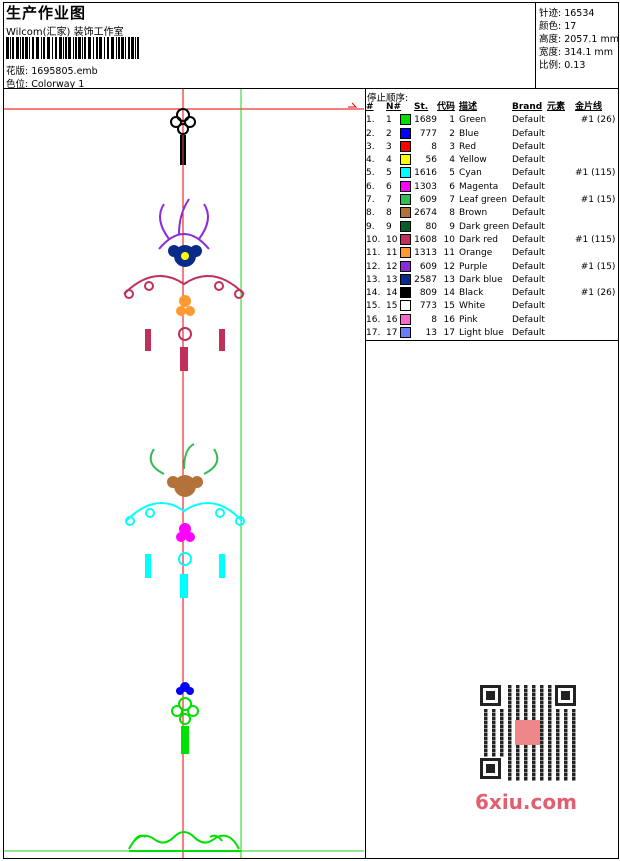 Image resolution: width=620 pixels, height=861 pixels. What do you see at coordinates (446, 107) in the screenshot?
I see `col-header: 代码` at bounding box center [446, 107].